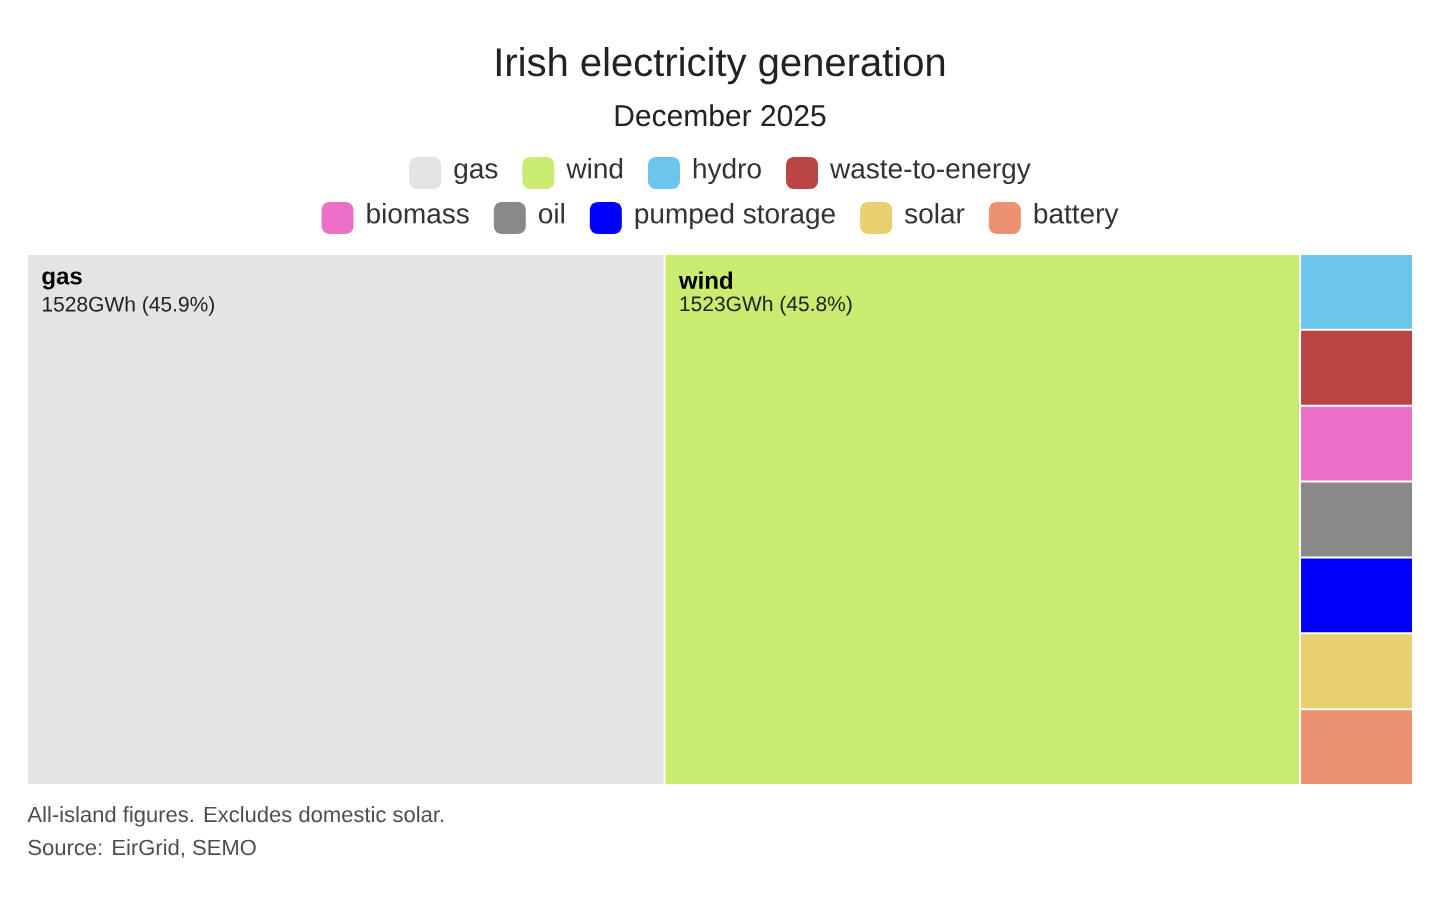 The width and height of the screenshot is (1440, 900). What do you see at coordinates (727, 171) in the screenshot?
I see `category-label: hydro` at bounding box center [727, 171].